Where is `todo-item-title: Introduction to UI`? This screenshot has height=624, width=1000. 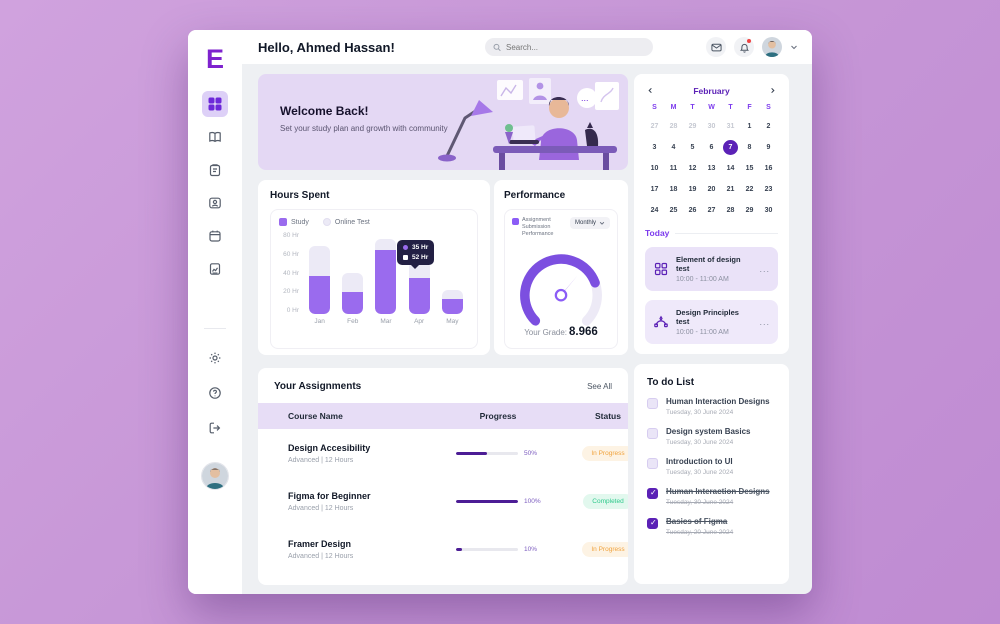
todo-item-title: Introduction to UI is located at coordinates (699, 461).